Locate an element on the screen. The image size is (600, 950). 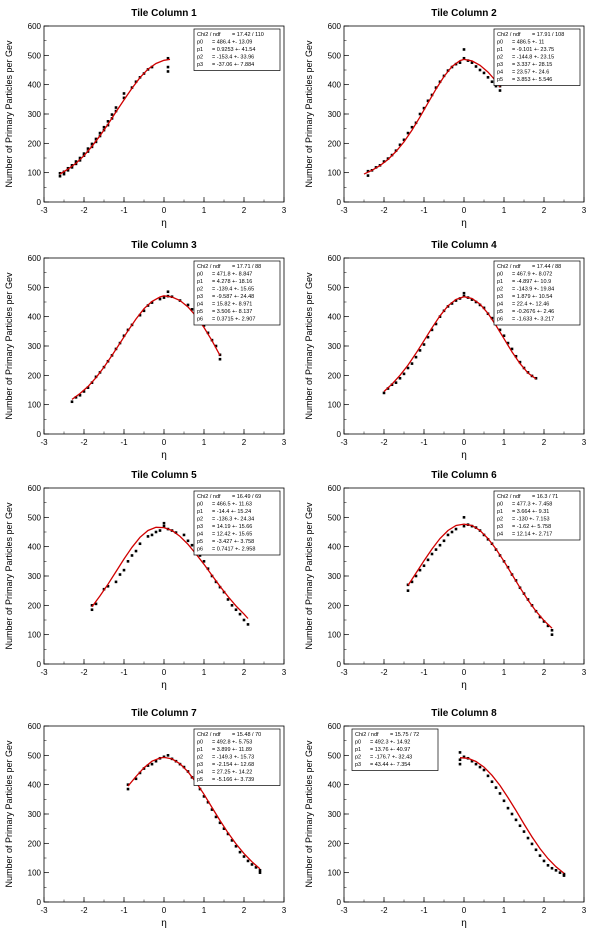
y-tick-label: 0 is located at coordinates (339, 202).